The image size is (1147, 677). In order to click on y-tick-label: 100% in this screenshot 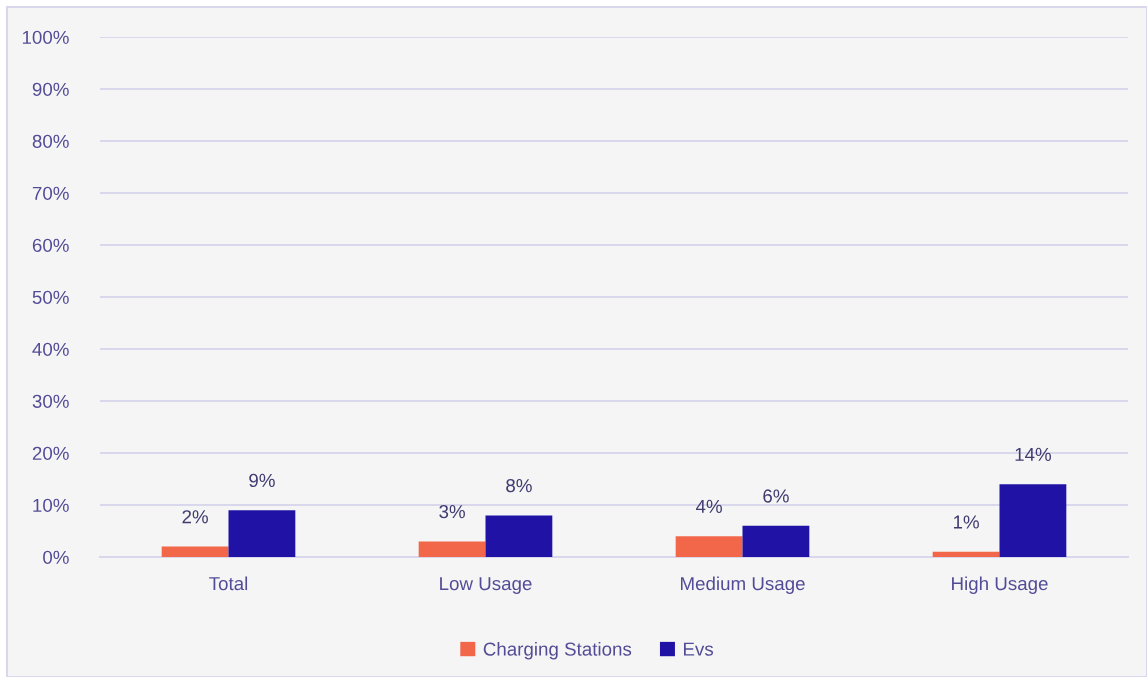, I will do `click(45, 37)`.